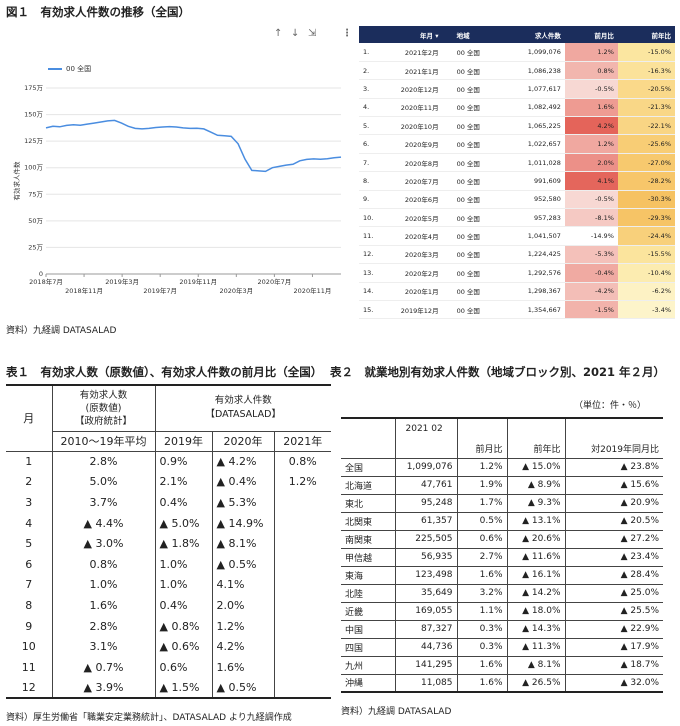 Image resolution: width=680 pixels, height=726 pixels. Describe the element at coordinates (517, 89) in the screenshot. I see `ranking-row: 3. 2020年12月 00 全国 1,077,617 -0.5% -20.5%` at that location.